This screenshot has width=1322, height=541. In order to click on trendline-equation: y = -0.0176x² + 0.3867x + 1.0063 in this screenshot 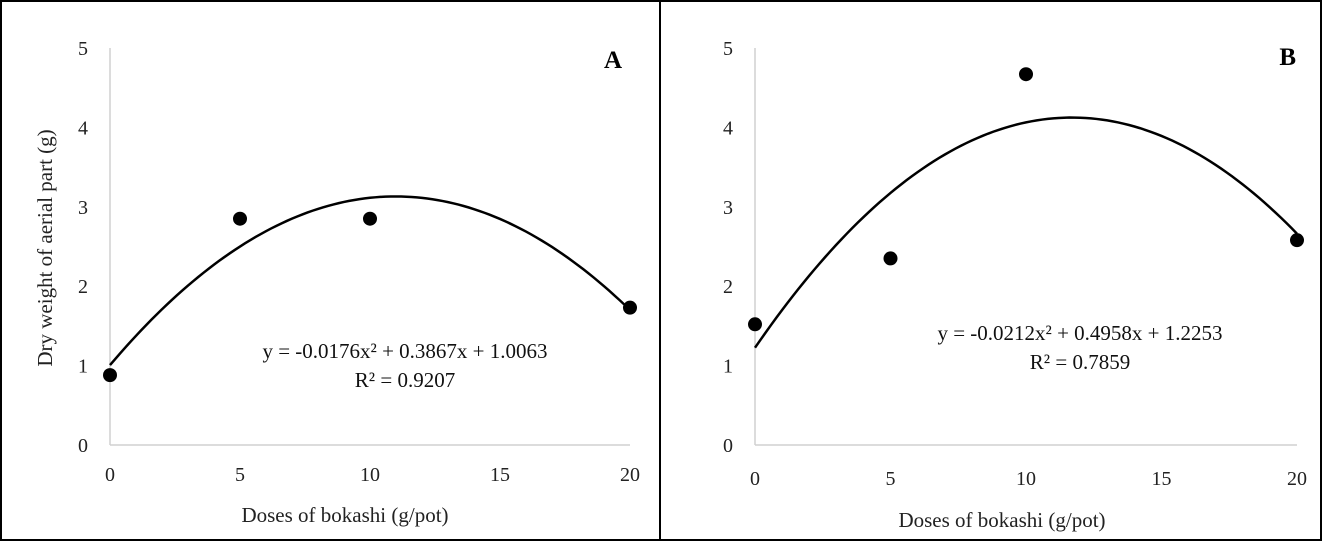, I will do `click(404, 351)`.